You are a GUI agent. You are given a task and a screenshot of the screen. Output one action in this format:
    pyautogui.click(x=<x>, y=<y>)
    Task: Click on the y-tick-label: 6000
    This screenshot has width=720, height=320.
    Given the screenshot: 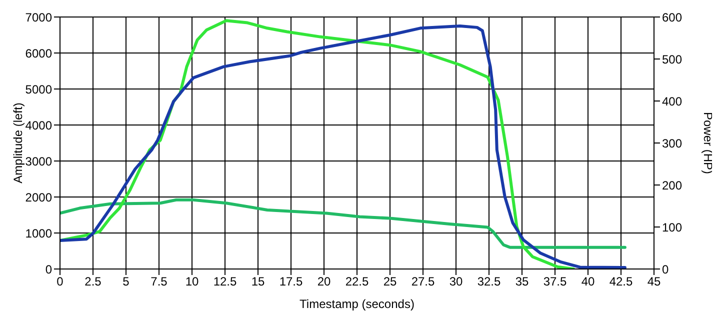 What is the action you would take?
    pyautogui.click(x=38, y=53)
    